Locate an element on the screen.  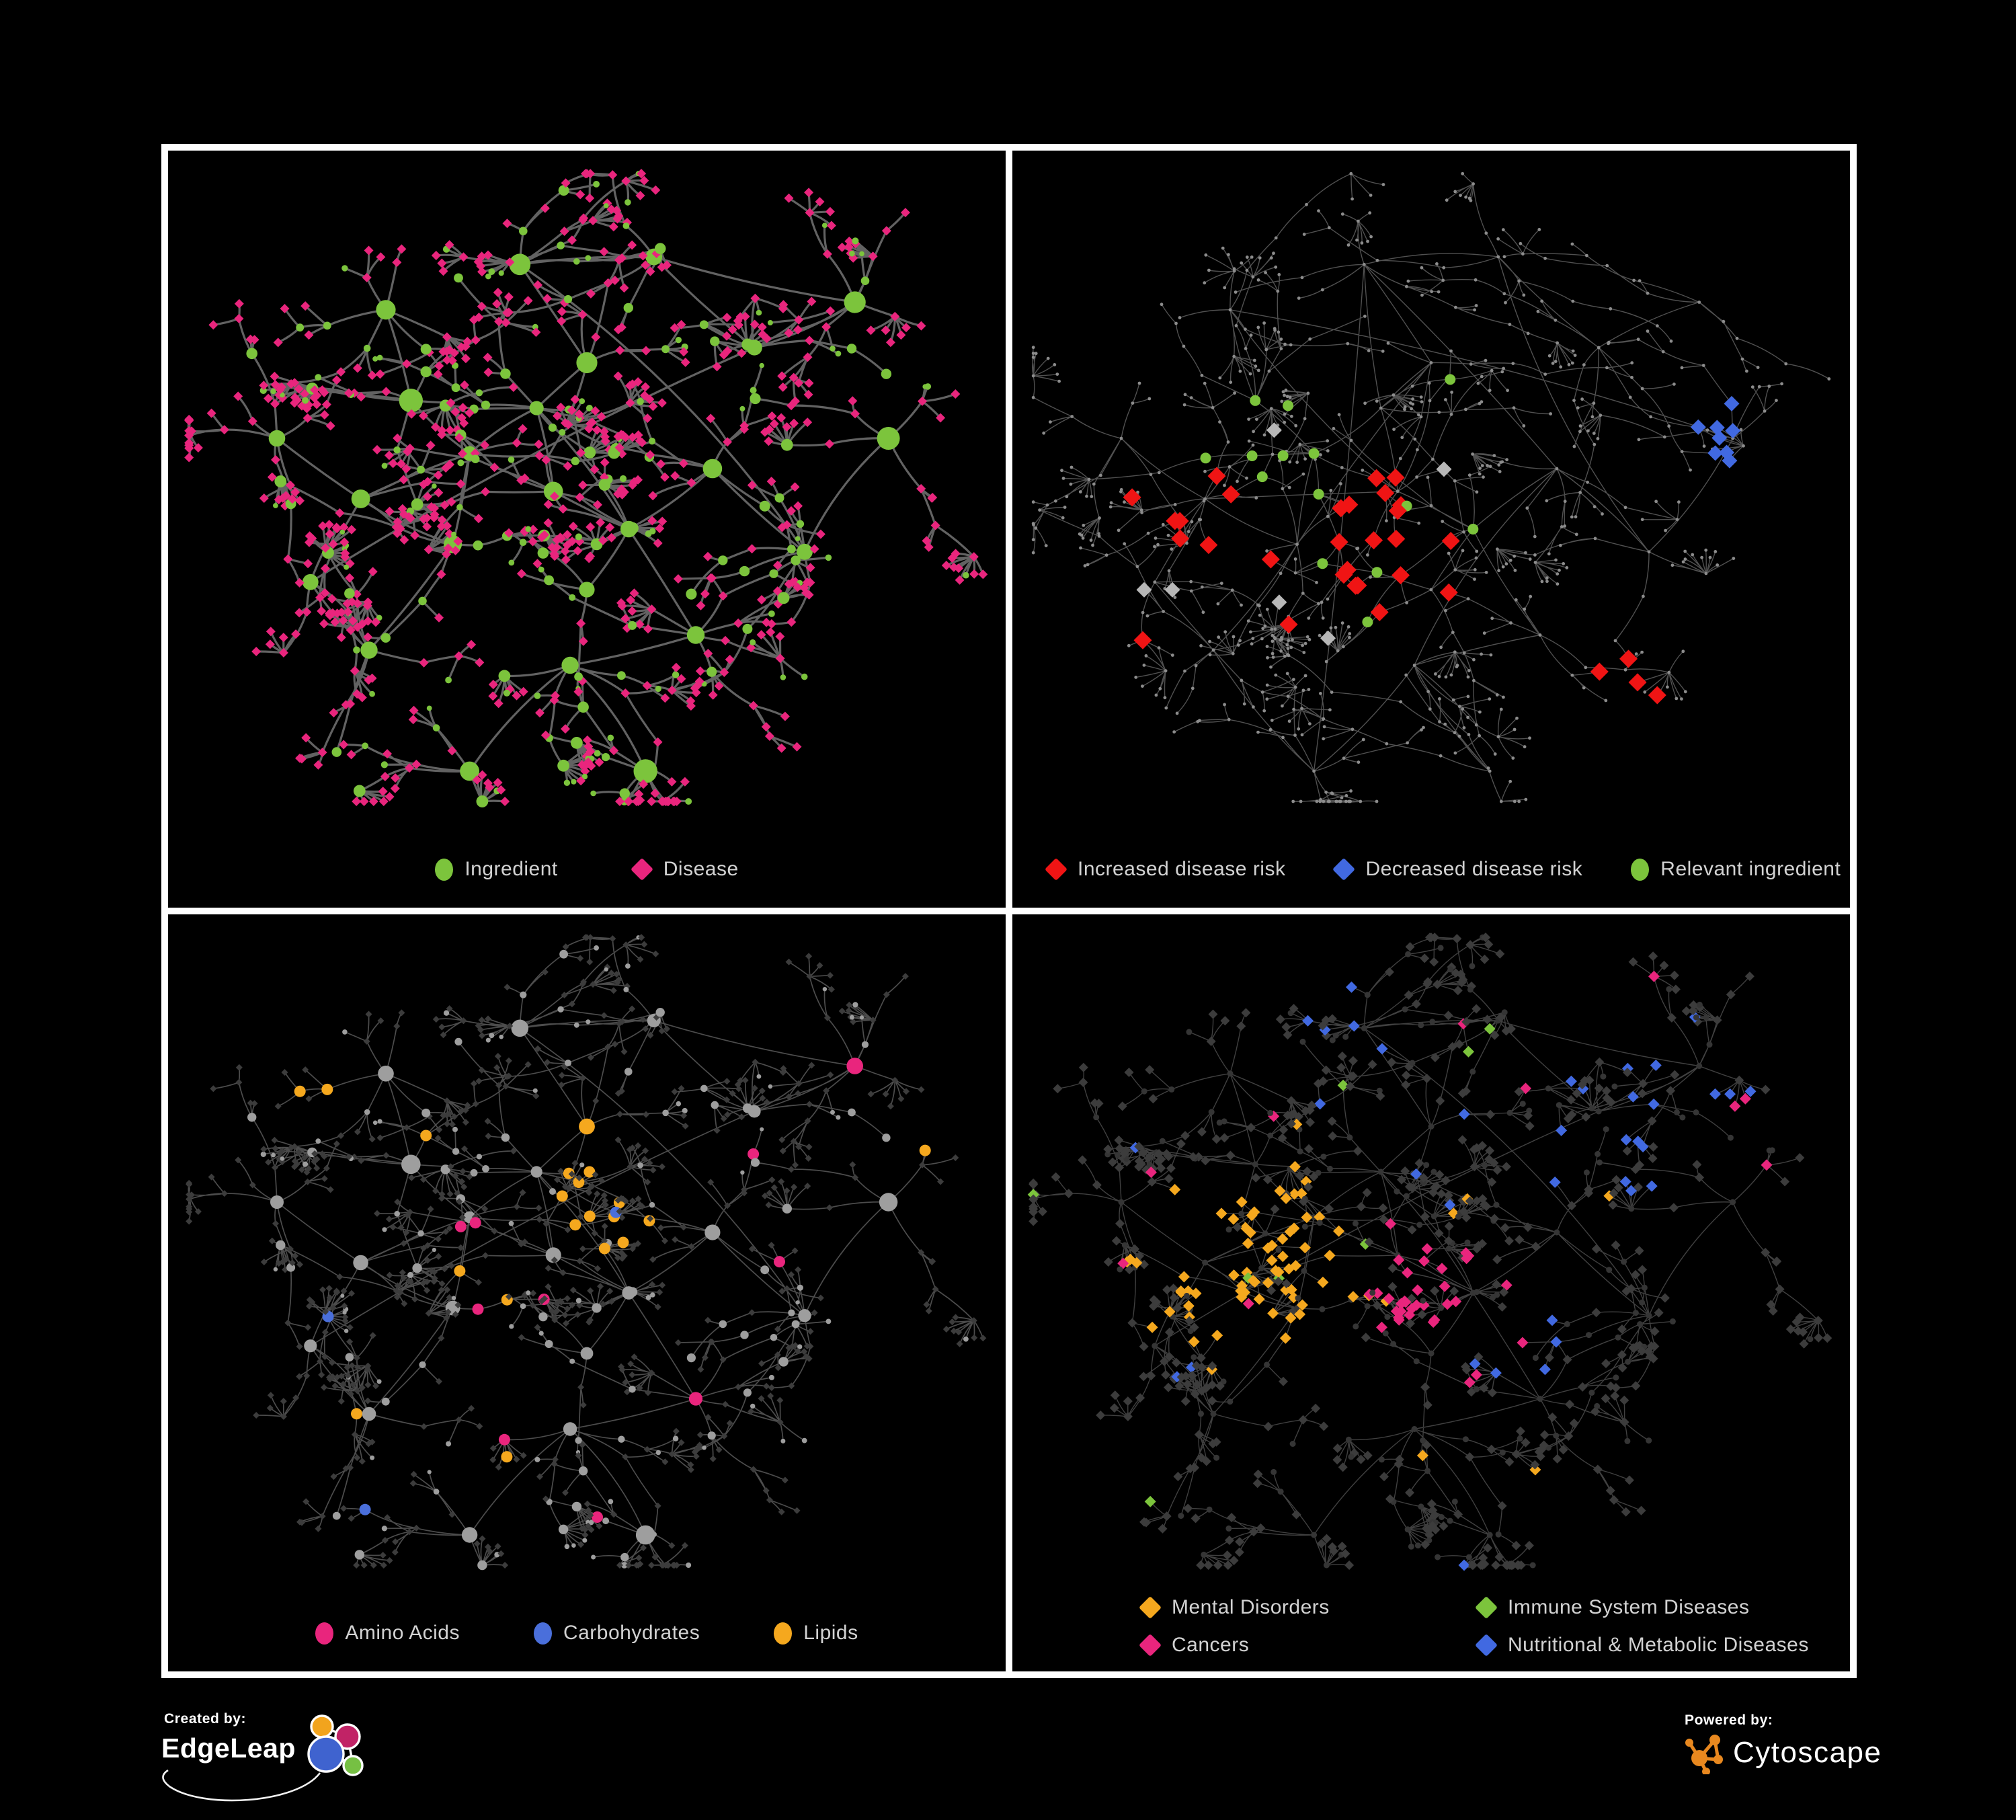
legend-label-mental-disorders: Mental Disorders is located at coordinates (1251, 1607).